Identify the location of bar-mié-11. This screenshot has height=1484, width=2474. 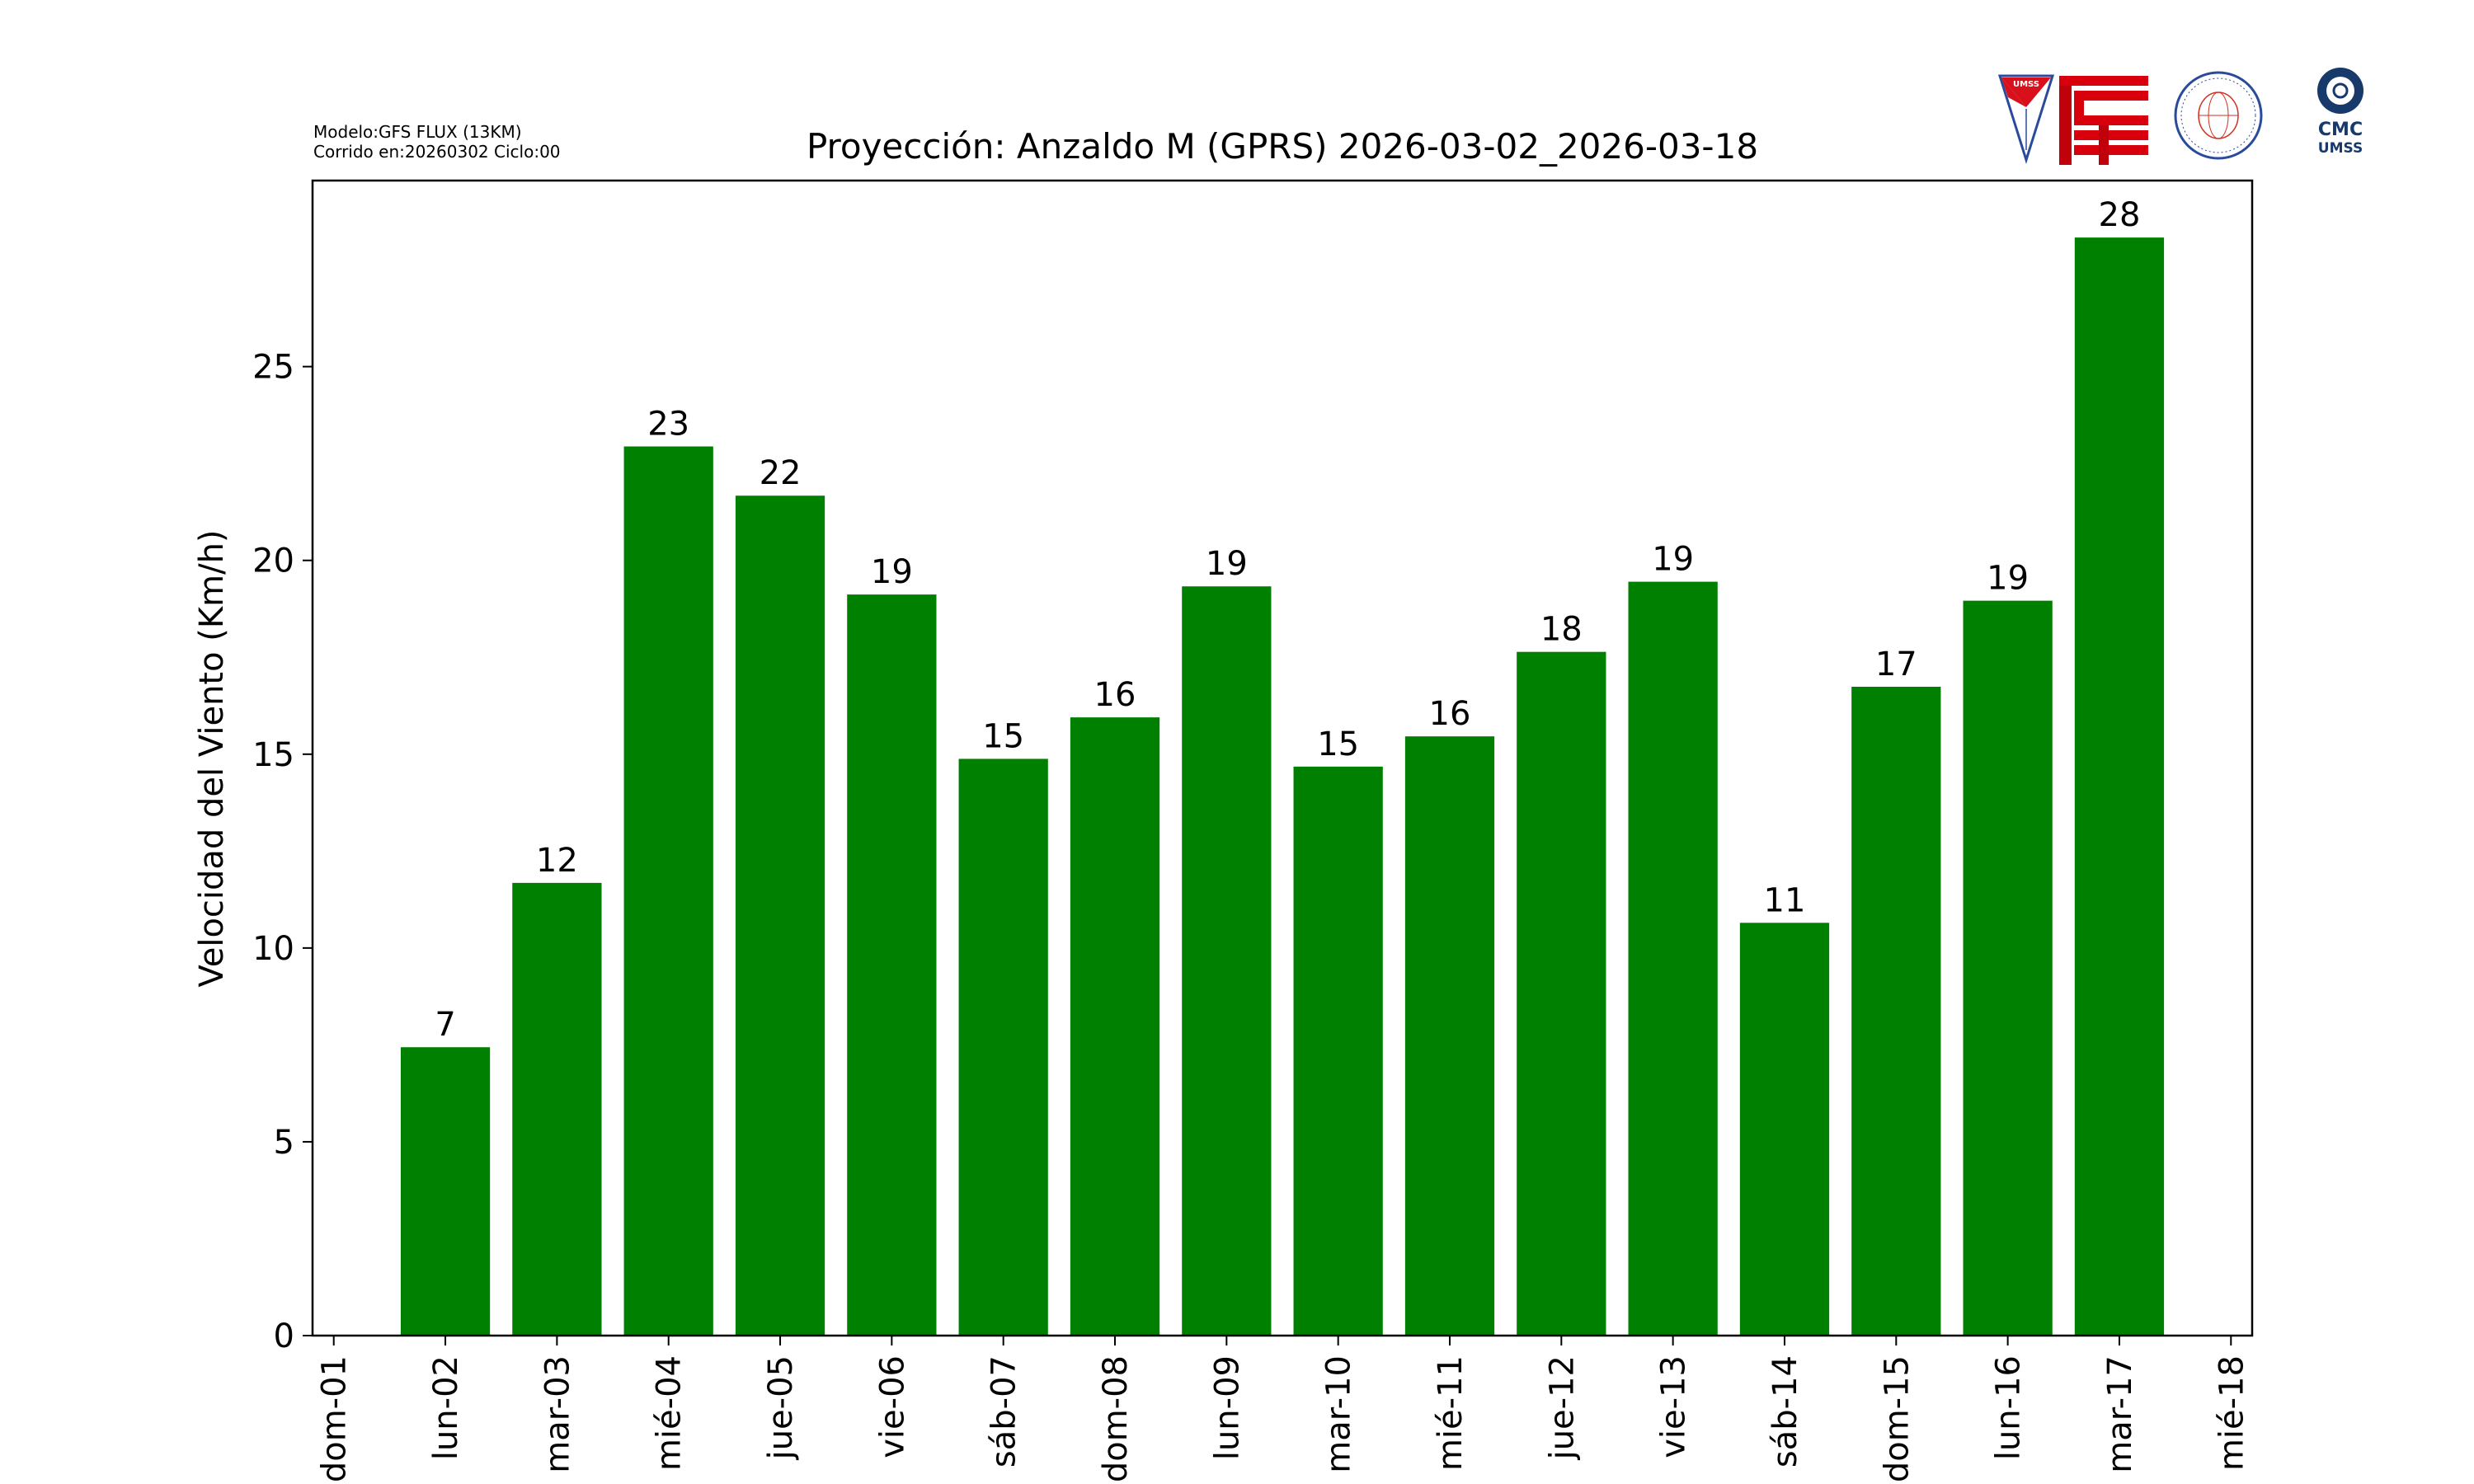
(1449, 1036).